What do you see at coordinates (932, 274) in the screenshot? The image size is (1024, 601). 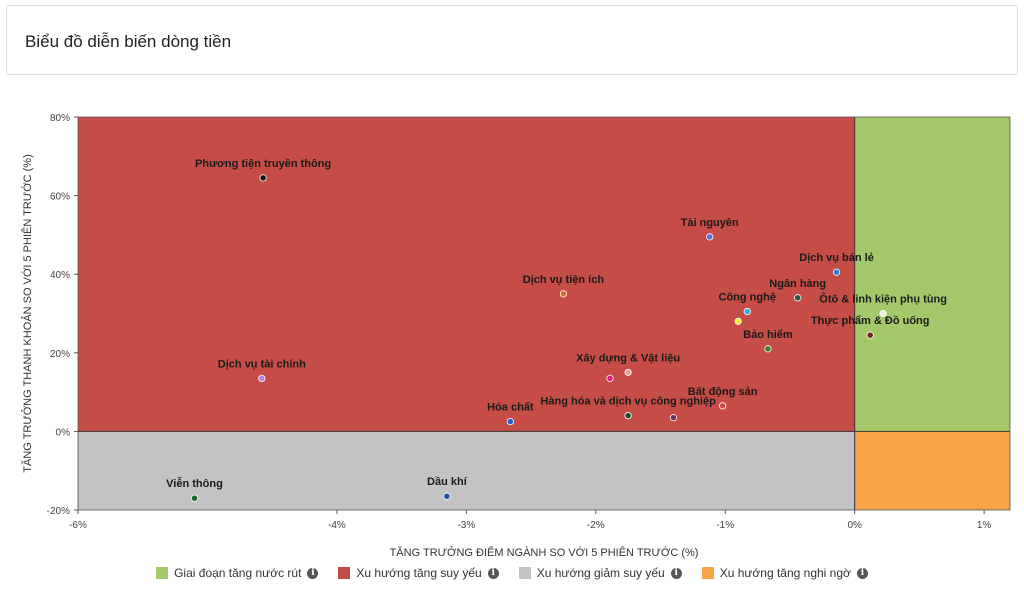 I see `quadrant-tang-nuoc-rut` at bounding box center [932, 274].